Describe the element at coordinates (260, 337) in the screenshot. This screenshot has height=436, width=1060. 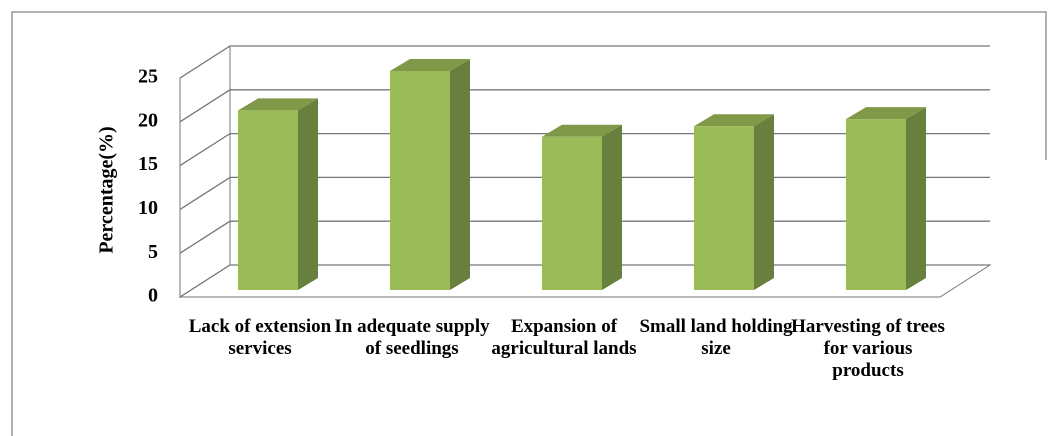
I see `x-tick-label: Lack of extension services` at that location.